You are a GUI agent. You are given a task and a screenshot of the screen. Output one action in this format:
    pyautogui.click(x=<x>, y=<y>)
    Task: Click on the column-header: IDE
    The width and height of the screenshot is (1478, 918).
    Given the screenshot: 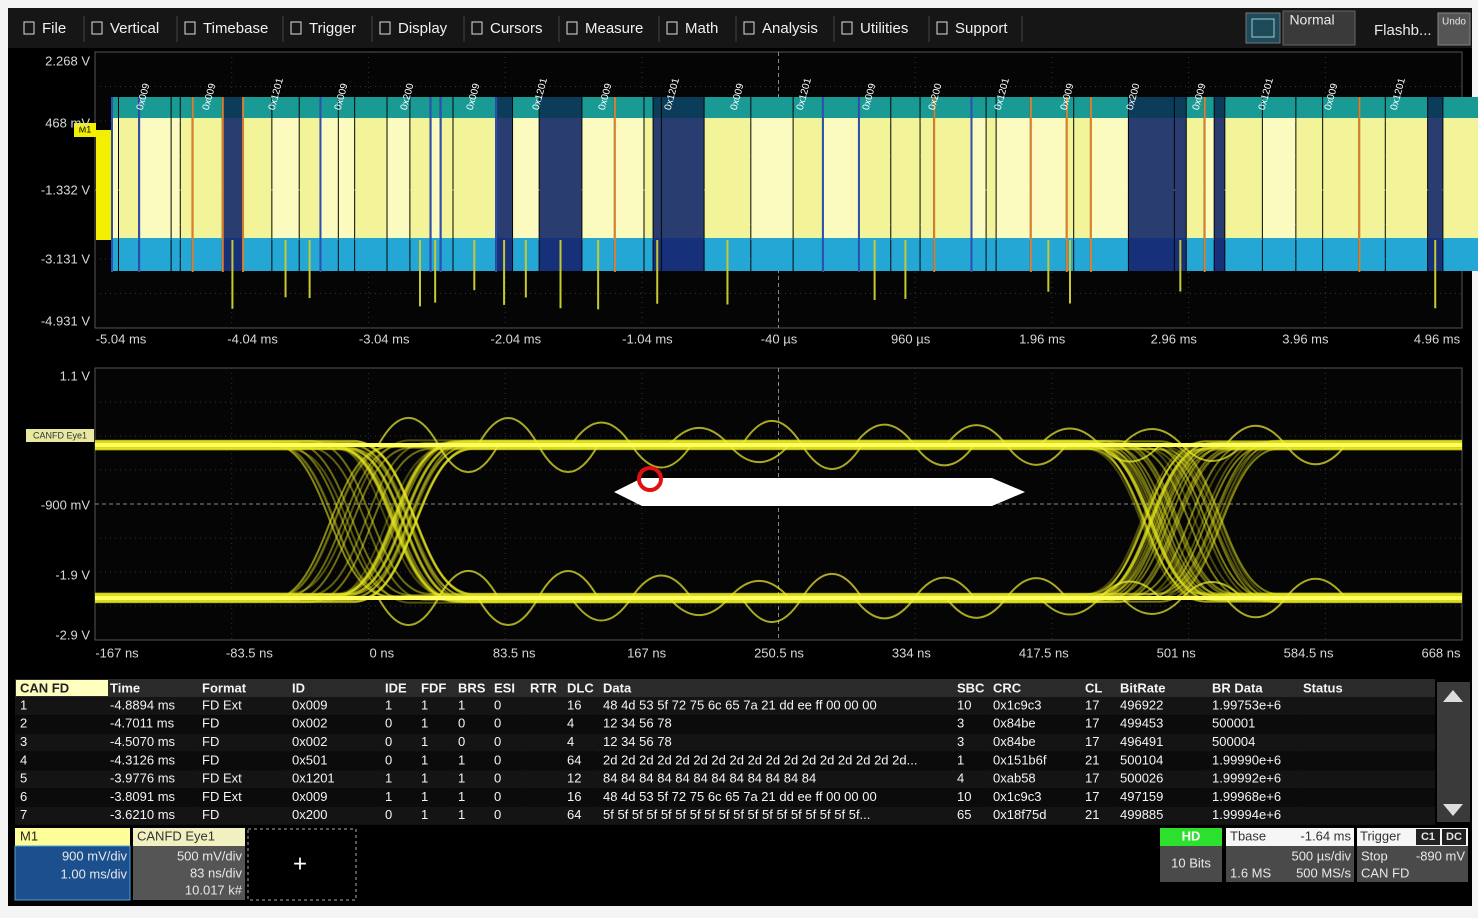 What is the action you would take?
    pyautogui.click(x=396, y=687)
    